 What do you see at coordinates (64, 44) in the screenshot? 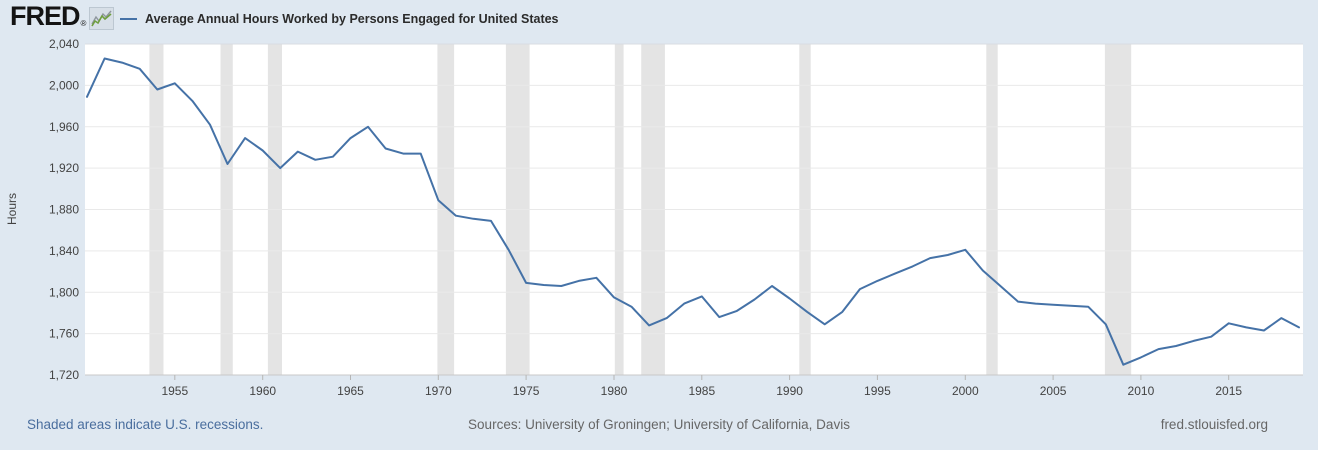
I see `y-tick-label: 2,040` at bounding box center [64, 44].